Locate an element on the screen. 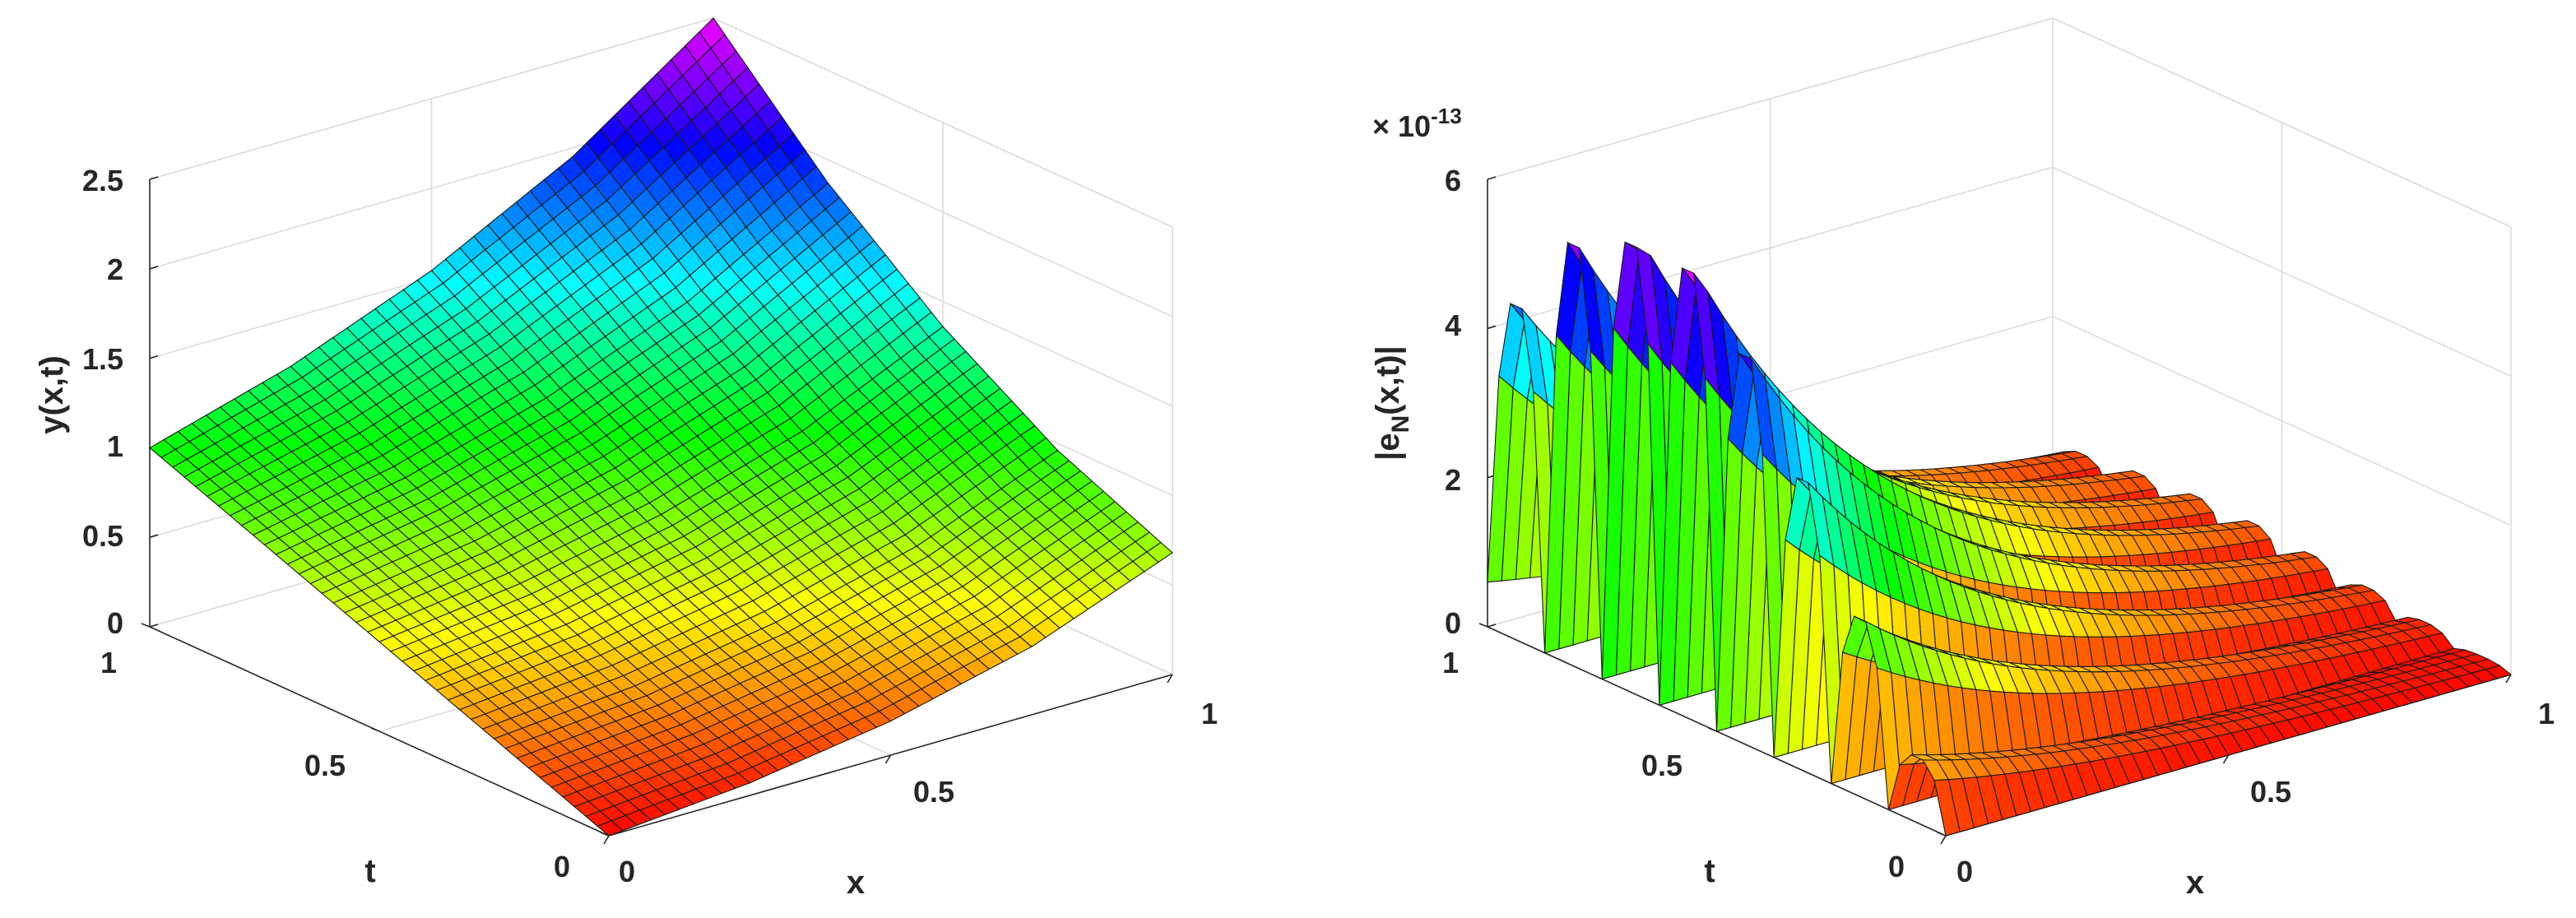 The height and width of the screenshot is (918, 2576). z-tick-label: 0.5 is located at coordinates (102, 536).